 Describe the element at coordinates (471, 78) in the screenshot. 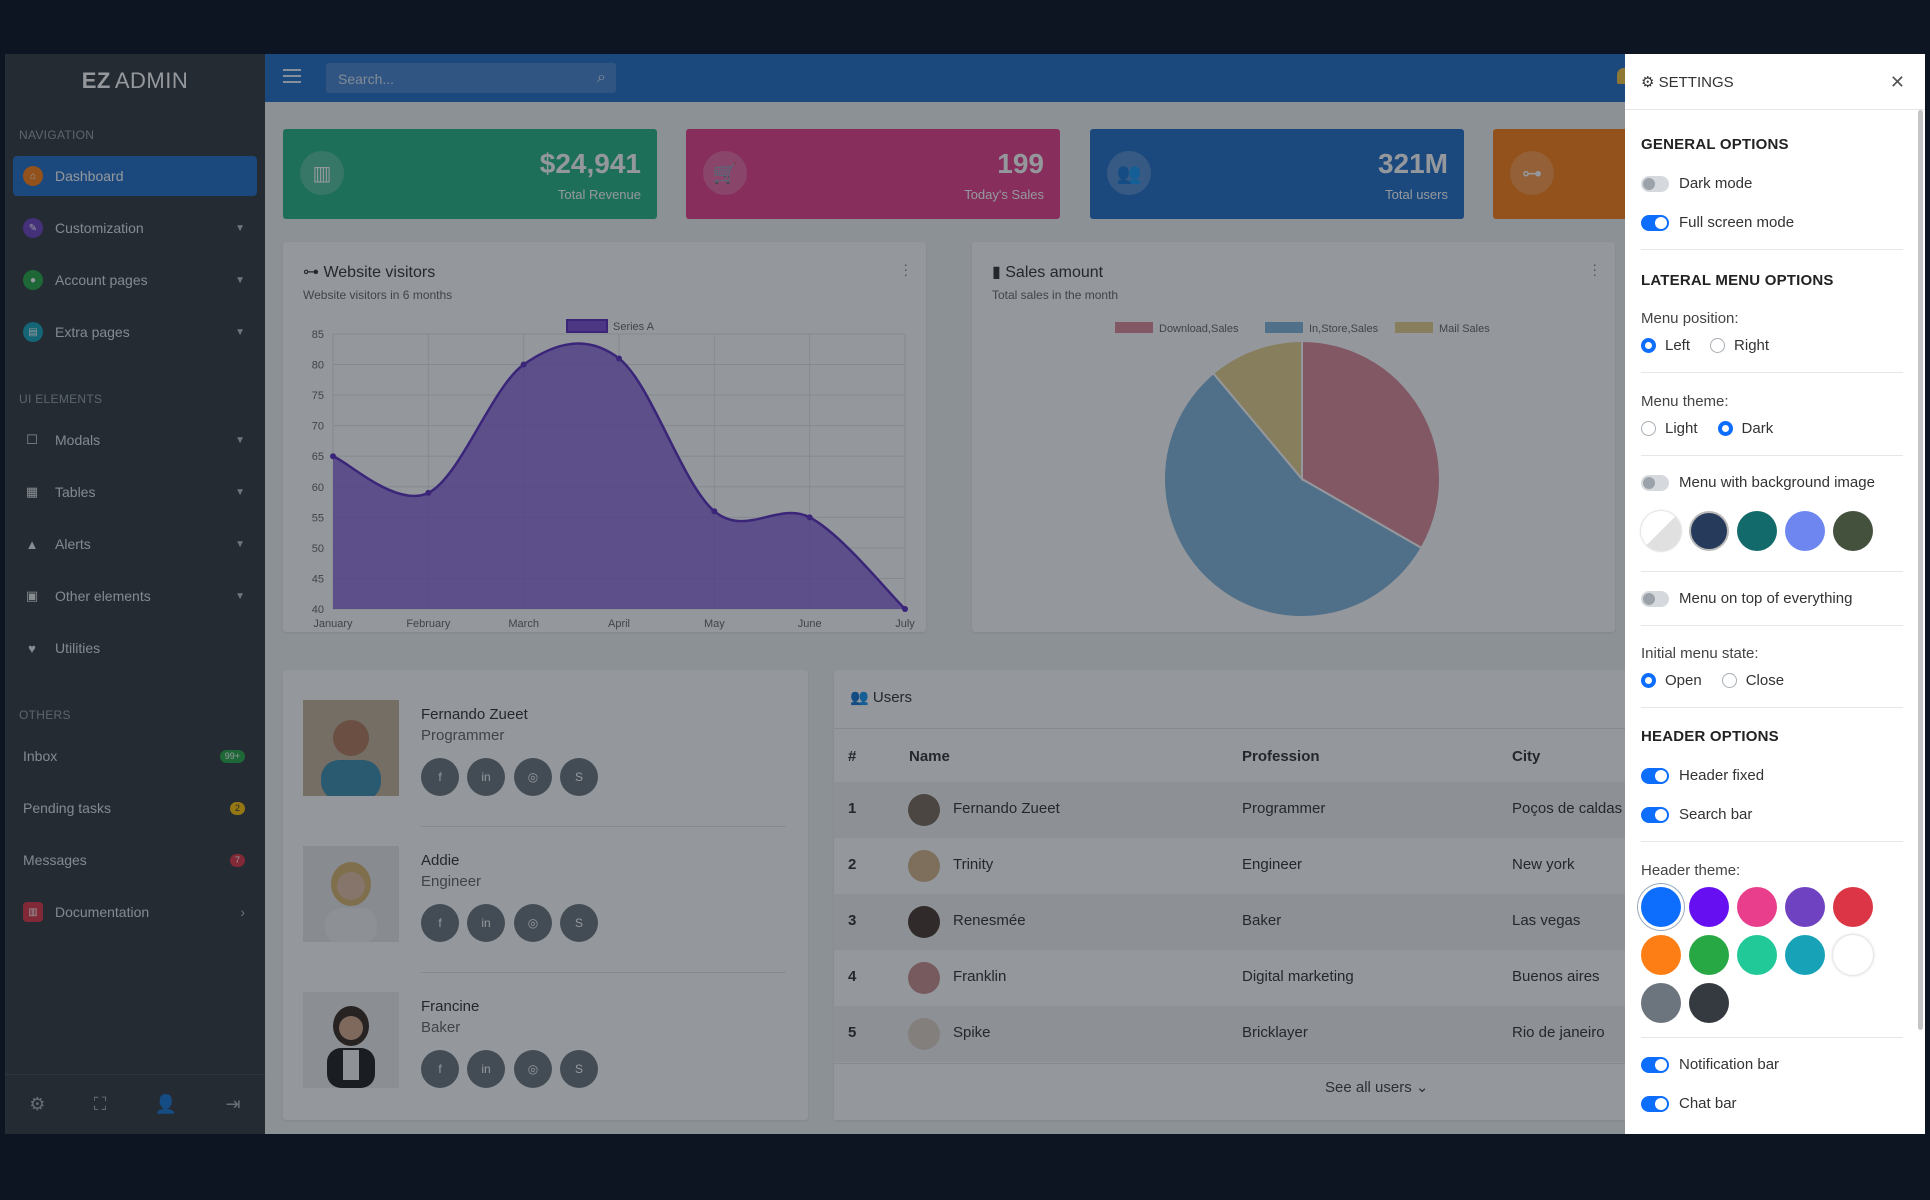

I see `search-input: Search... ⌕` at that location.